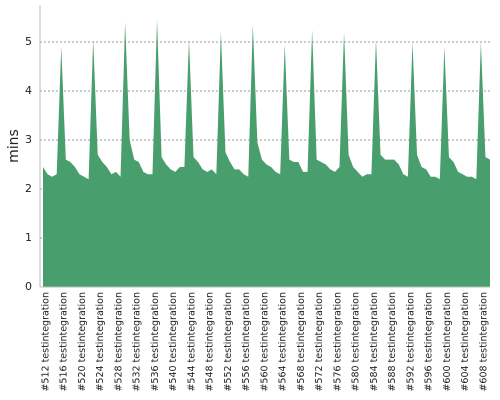 The height and width of the screenshot is (400, 500). Describe the element at coordinates (210, 342) in the screenshot. I see `x-tick-label: #548 testintegration` at that location.